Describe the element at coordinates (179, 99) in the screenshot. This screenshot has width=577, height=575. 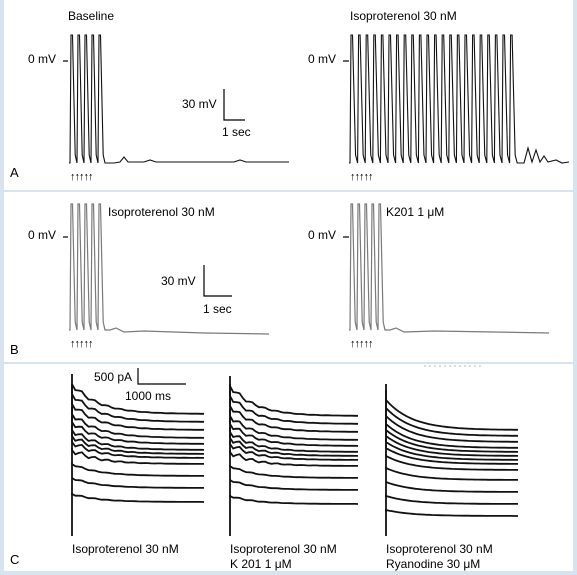
I see `trace-baseline` at that location.